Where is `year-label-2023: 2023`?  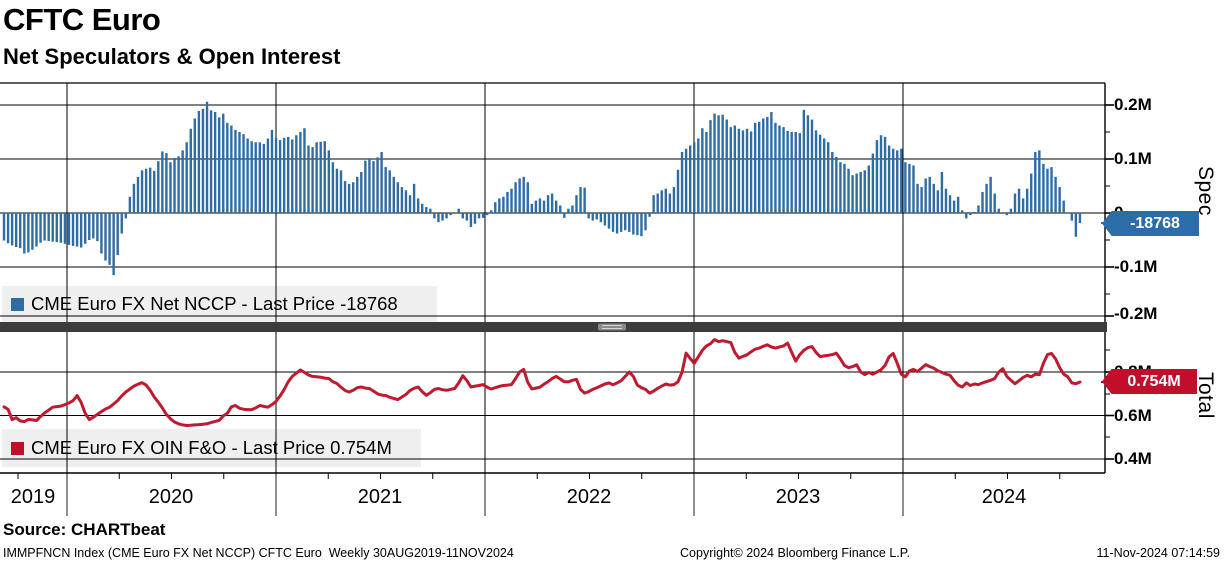 year-label-2023: 2023 is located at coordinates (798, 497).